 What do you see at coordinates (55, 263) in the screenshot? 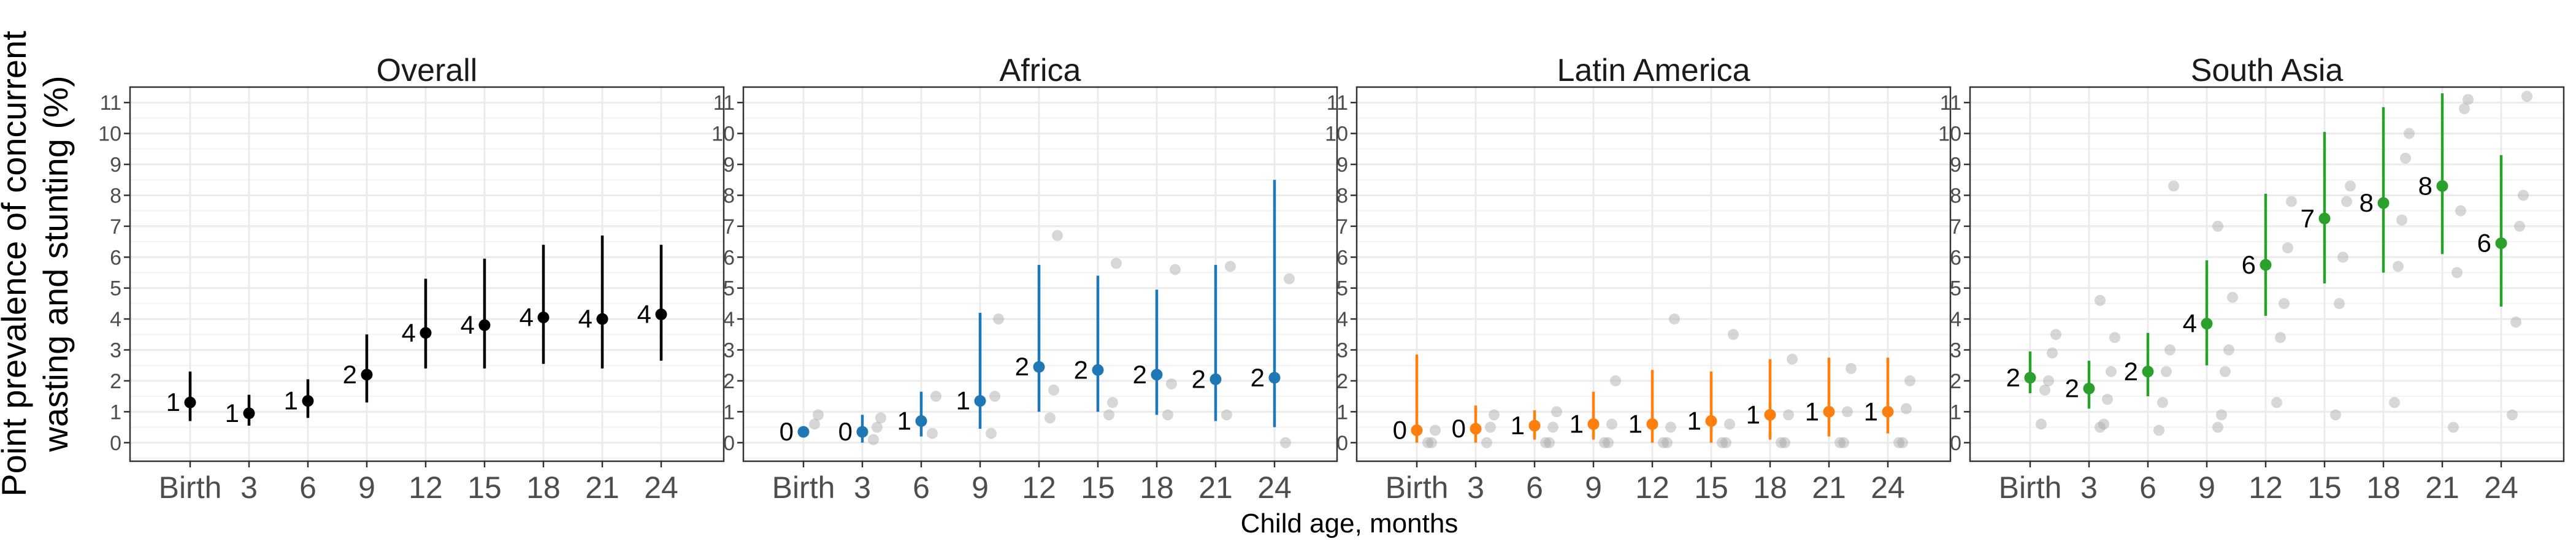
I see `y-axis-title-line-2: wasting and stunting (%)` at bounding box center [55, 263].